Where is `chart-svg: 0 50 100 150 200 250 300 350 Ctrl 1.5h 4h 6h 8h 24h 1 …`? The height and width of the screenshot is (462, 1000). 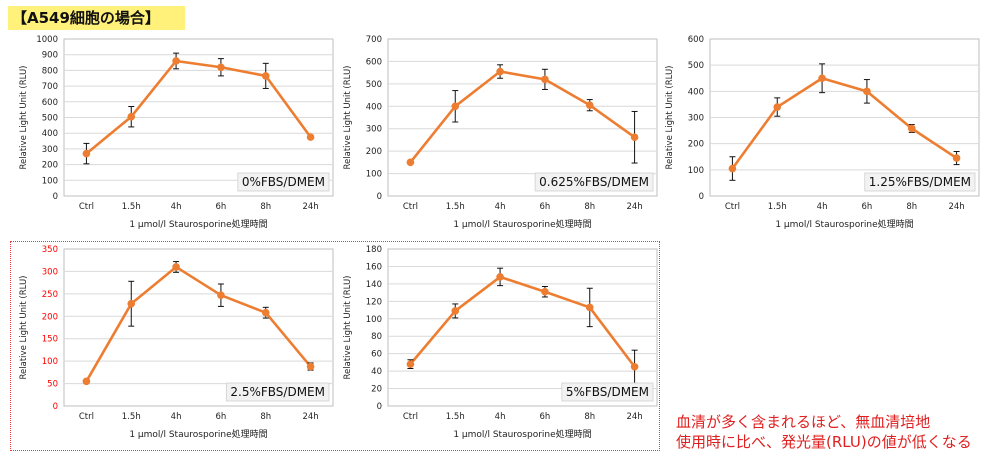 chart-svg: 0 50 100 150 200 250 300 350 Ctrl 1.5h 4h 6h 8h 24h 1 … is located at coordinates (176, 342).